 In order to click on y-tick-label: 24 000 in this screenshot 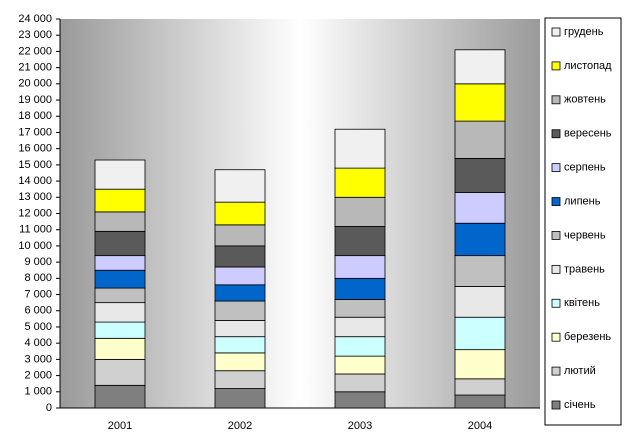, I will do `click(35, 19)`.